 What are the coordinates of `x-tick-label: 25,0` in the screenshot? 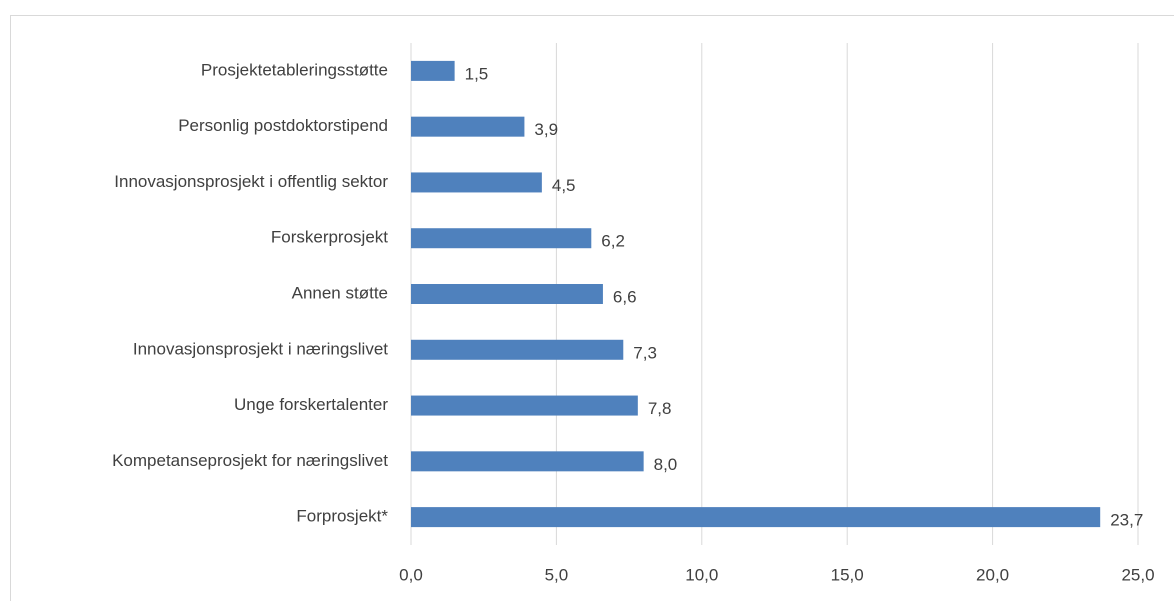 It's located at (1137, 574).